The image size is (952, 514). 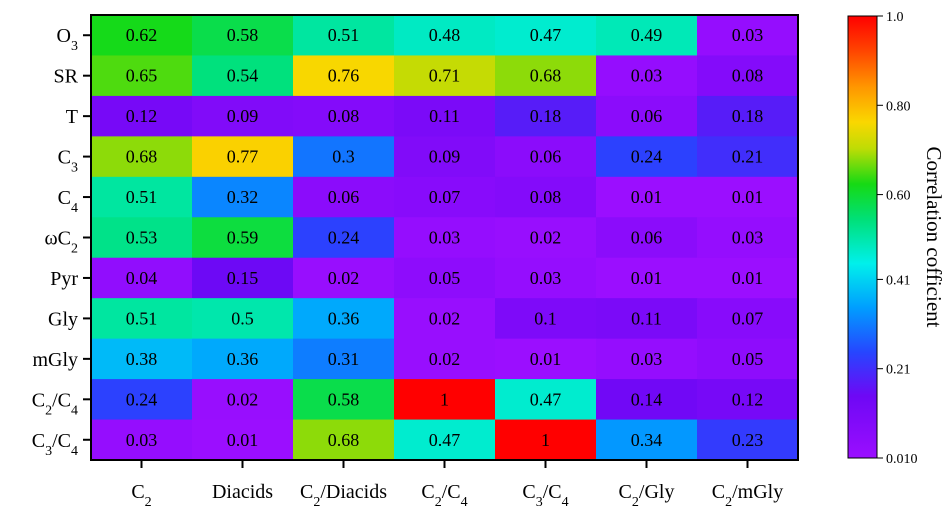 I want to click on x-tick-label-diacids: Diacids, so click(x=242, y=492).